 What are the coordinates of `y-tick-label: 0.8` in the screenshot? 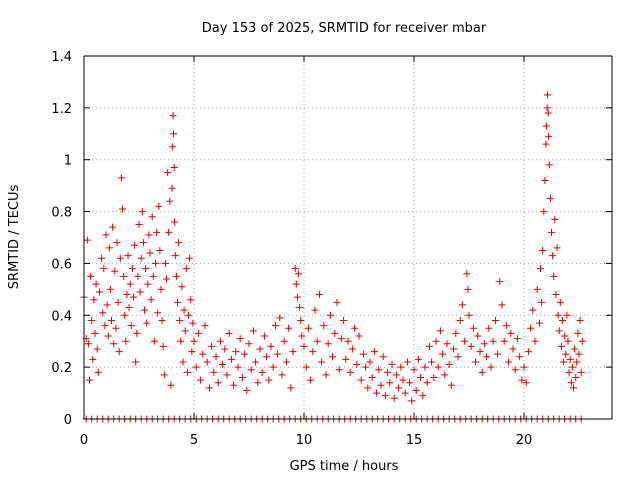 It's located at (61, 213).